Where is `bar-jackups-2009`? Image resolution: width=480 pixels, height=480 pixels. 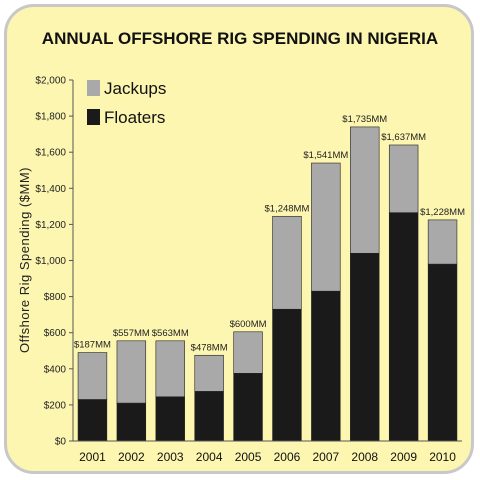 bar-jackups-2009 is located at coordinates (403, 178).